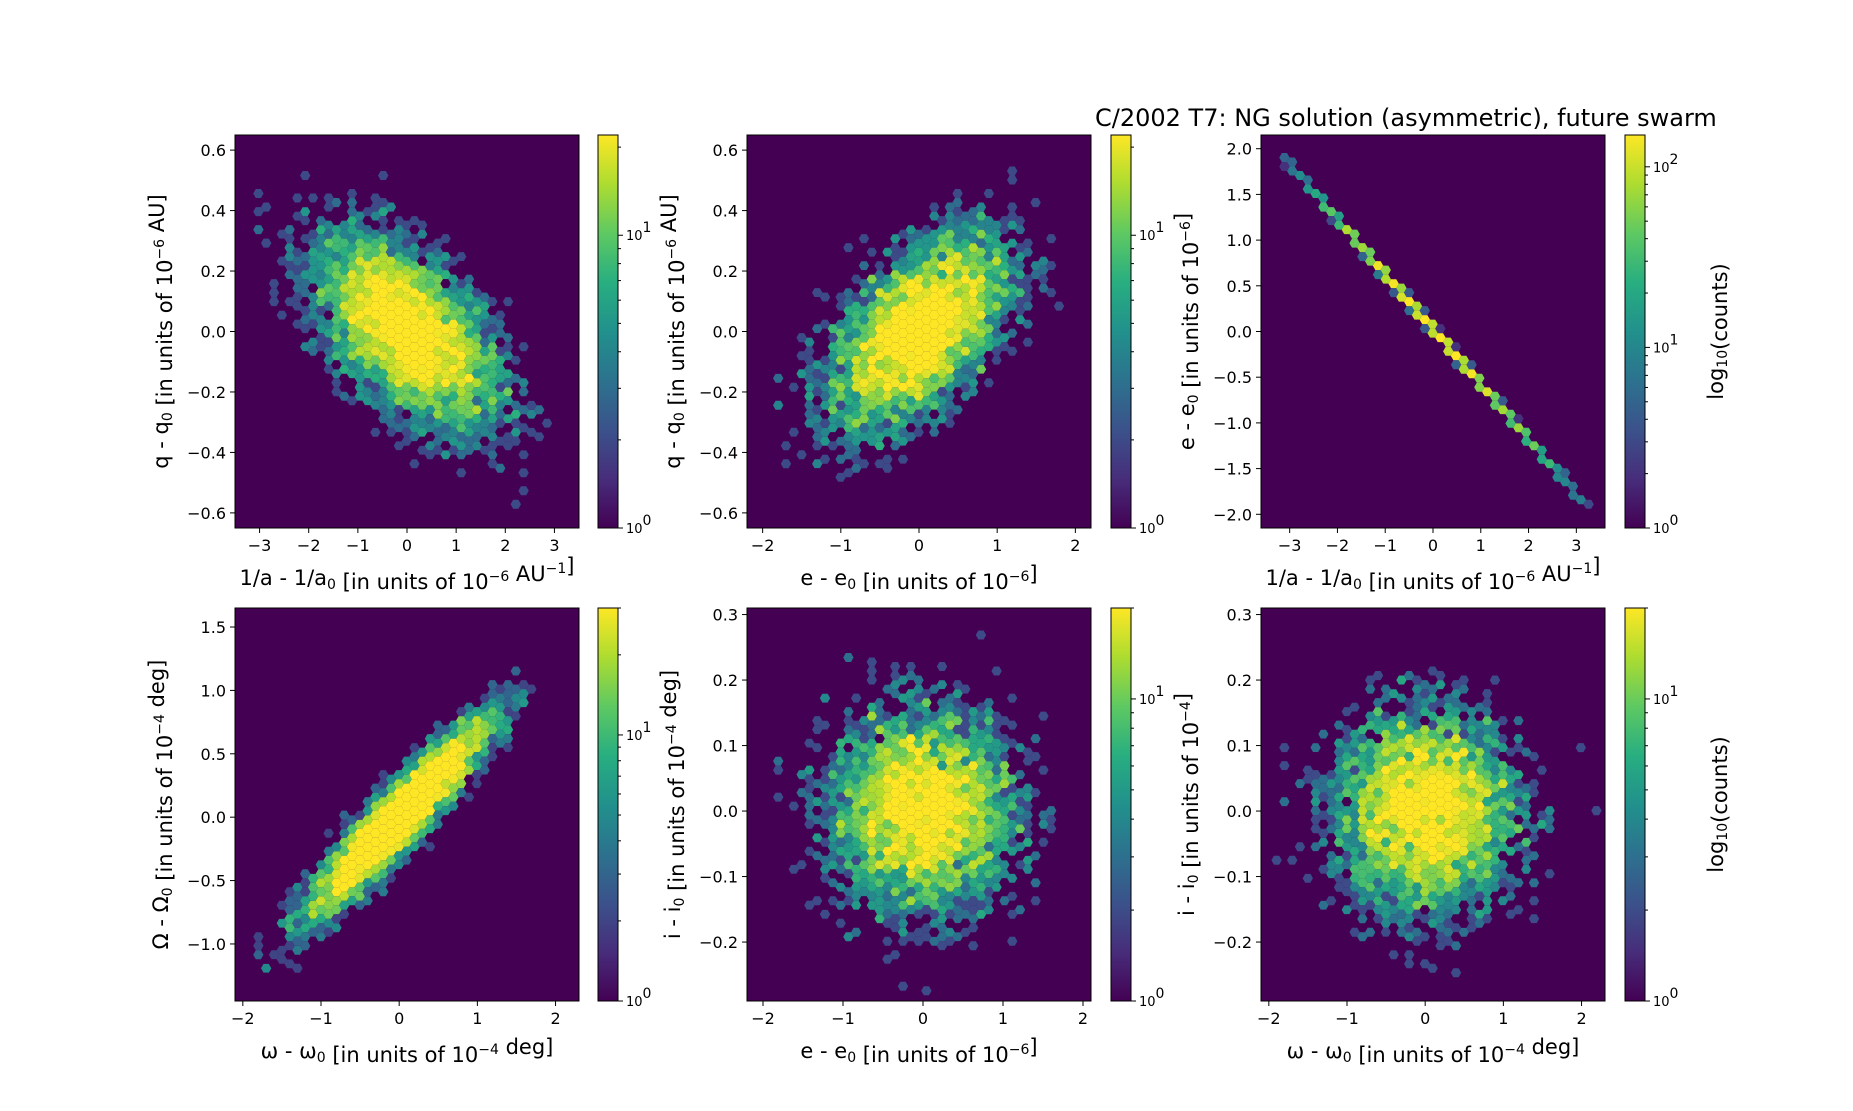 Image resolution: width=1853 pixels, height=1111 pixels. Describe the element at coordinates (206, 944) in the screenshot. I see `y-tick-label: −1.0` at that location.